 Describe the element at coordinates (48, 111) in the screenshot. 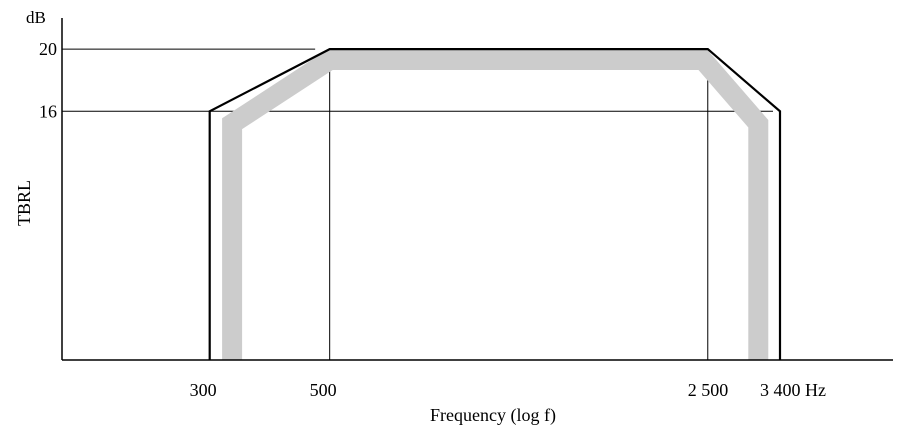

I see `y-tick-label: 16` at that location.